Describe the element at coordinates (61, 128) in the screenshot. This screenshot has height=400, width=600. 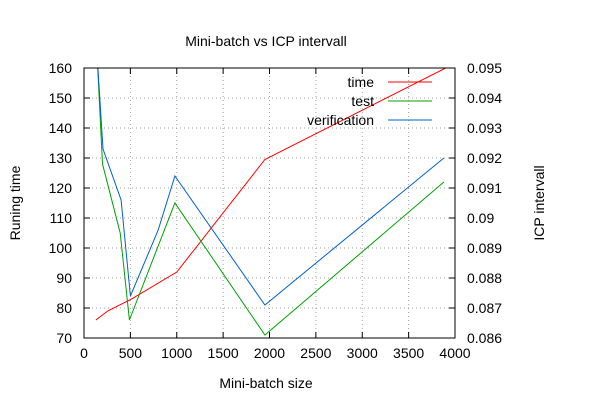
I see `y-tick-label: 140` at that location.